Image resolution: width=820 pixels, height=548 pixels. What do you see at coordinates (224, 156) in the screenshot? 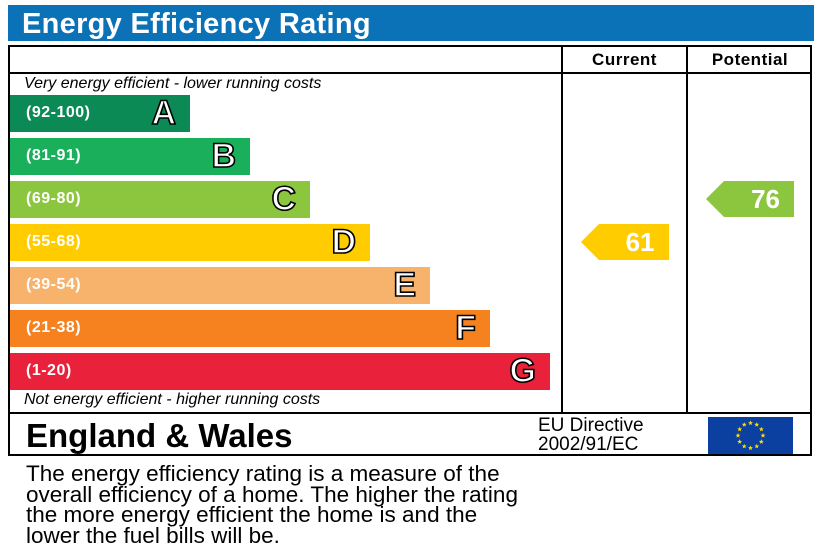
I see `band-letter-label: B` at bounding box center [224, 156].